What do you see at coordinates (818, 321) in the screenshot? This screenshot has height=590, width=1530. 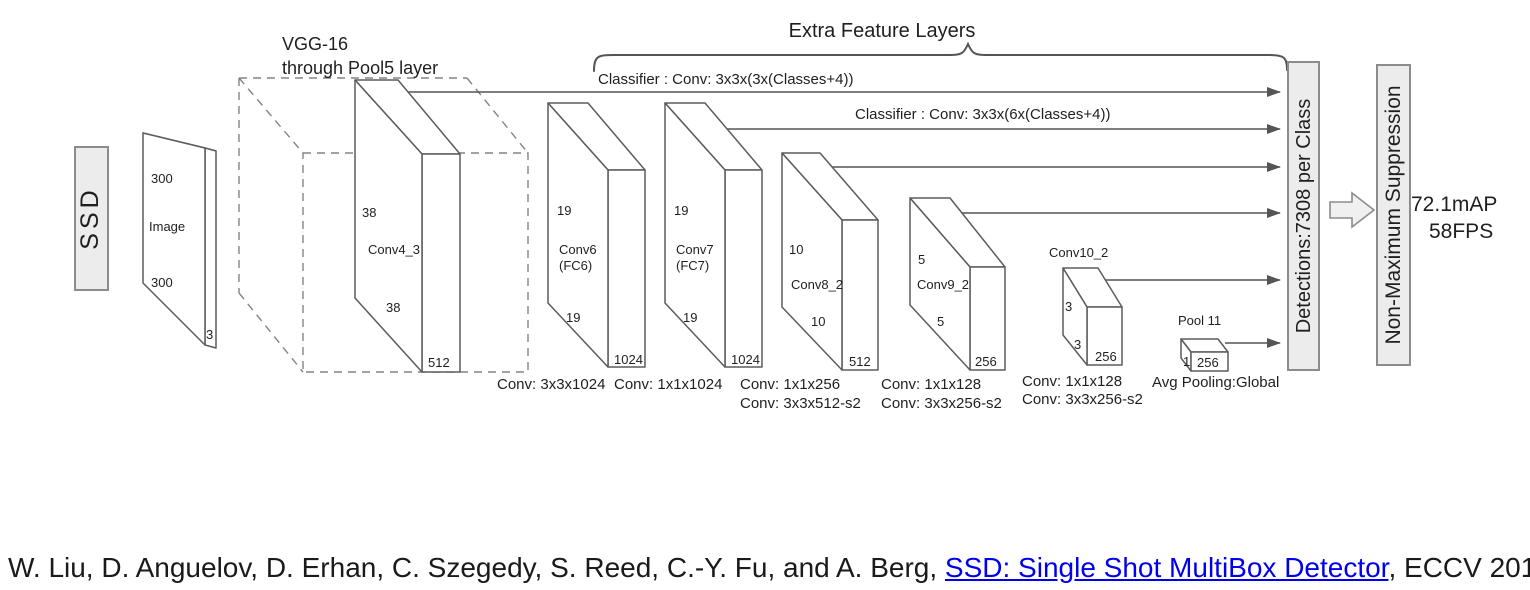 I see `conv8_2-w: 10` at bounding box center [818, 321].